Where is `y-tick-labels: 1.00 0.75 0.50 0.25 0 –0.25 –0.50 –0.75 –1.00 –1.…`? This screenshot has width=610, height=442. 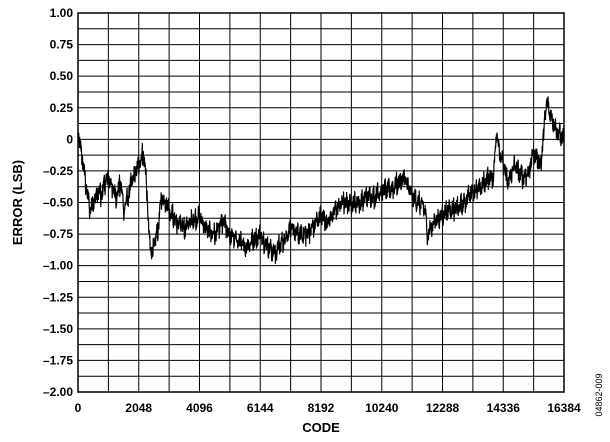 y-tick-labels: 1.00 0.75 0.50 0.25 0 –0.25 –0.50 –0.75 –1.00 –1.… is located at coordinates (58, 202).